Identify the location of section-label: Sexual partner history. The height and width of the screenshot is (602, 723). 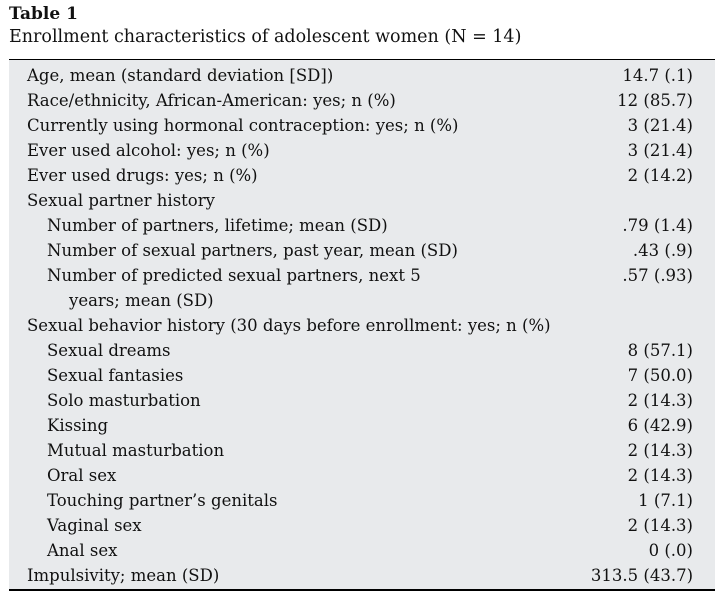
(121, 200).